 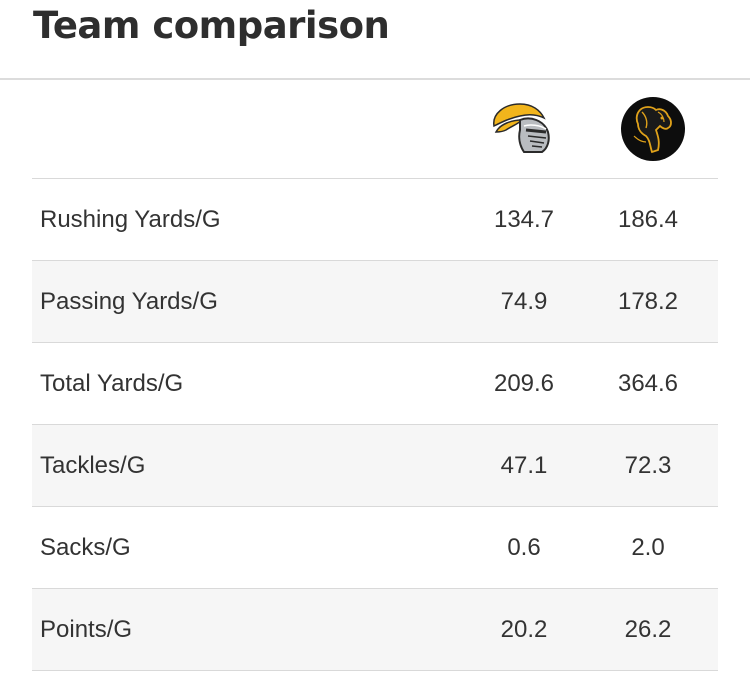 What do you see at coordinates (375, 129) in the screenshot?
I see `table-header-row` at bounding box center [375, 129].